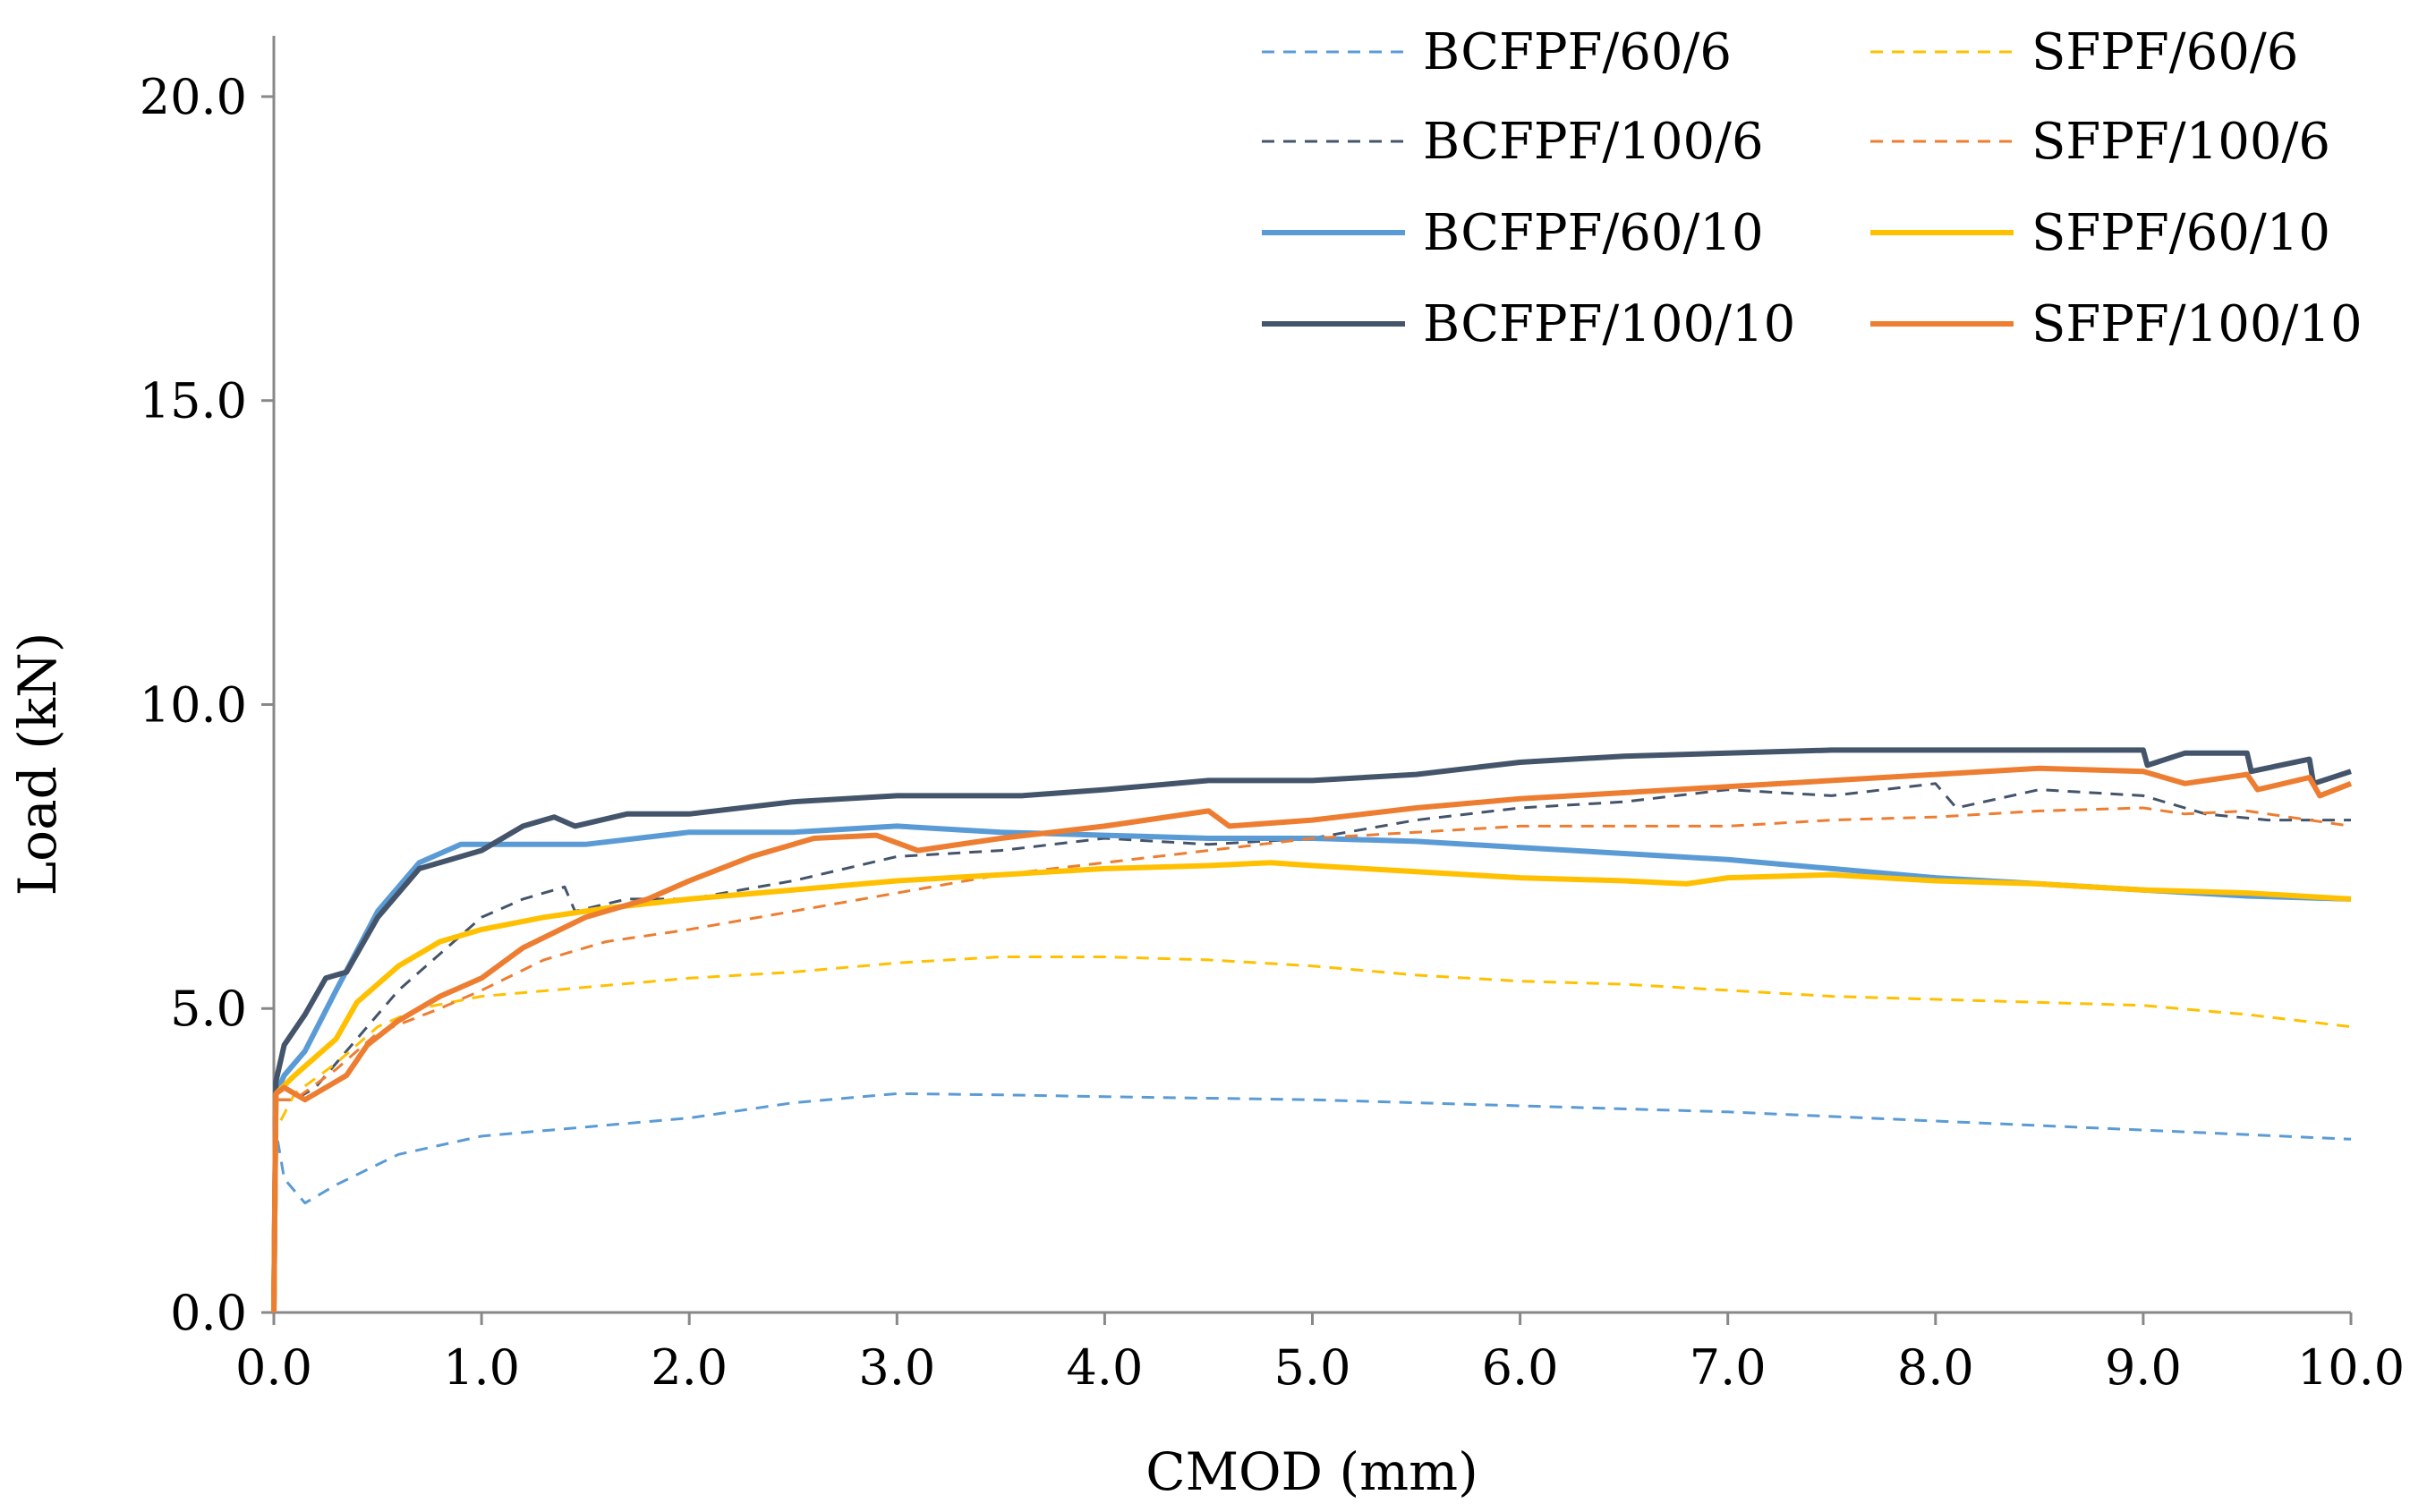 The height and width of the screenshot is (1512, 2410). I want to click on x-tick-label: 6.0, so click(1520, 1367).